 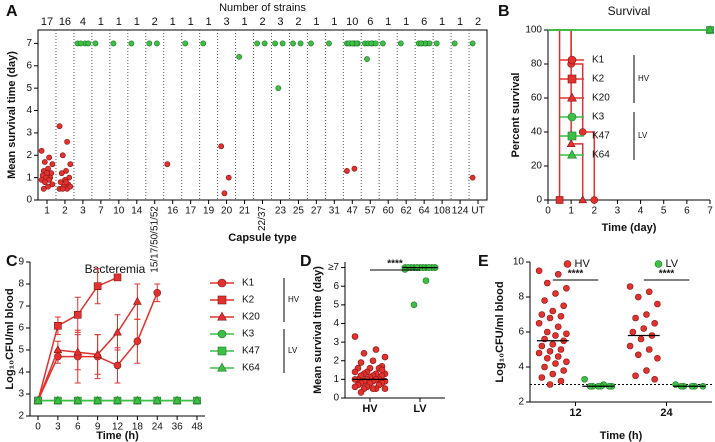 What do you see at coordinates (197, 427) in the screenshot?
I see `x-tick-label: 48` at bounding box center [197, 427].